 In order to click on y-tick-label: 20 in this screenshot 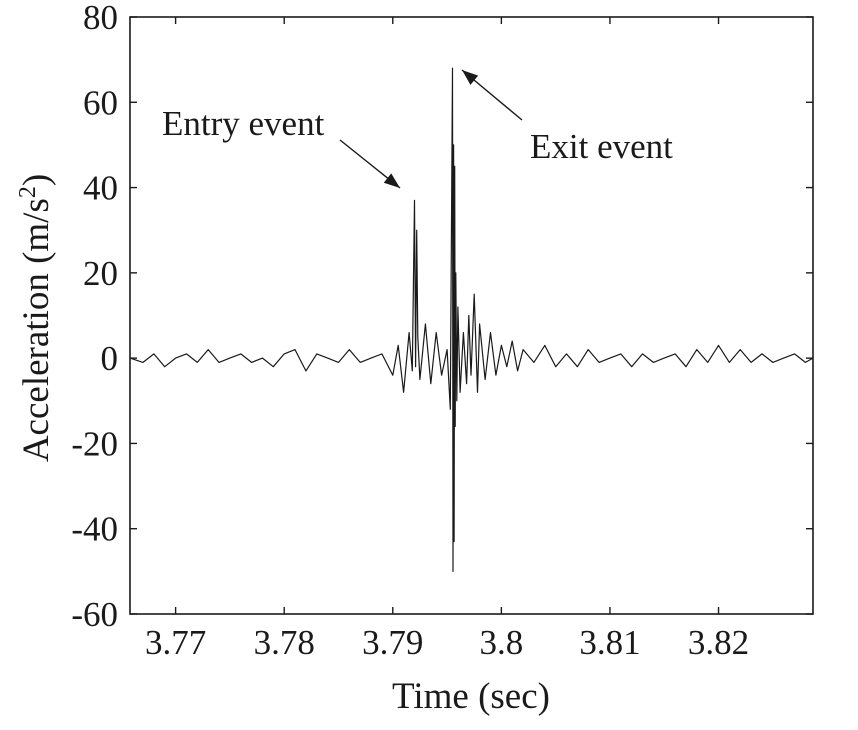, I will do `click(100, 273)`.